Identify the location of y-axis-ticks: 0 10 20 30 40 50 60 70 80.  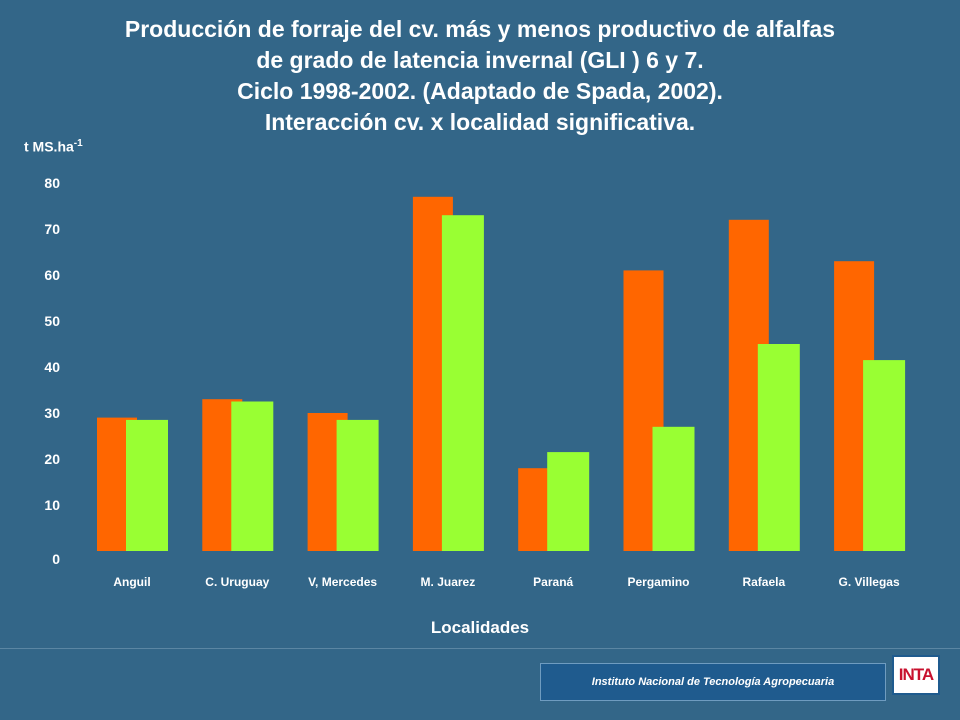
(52, 371).